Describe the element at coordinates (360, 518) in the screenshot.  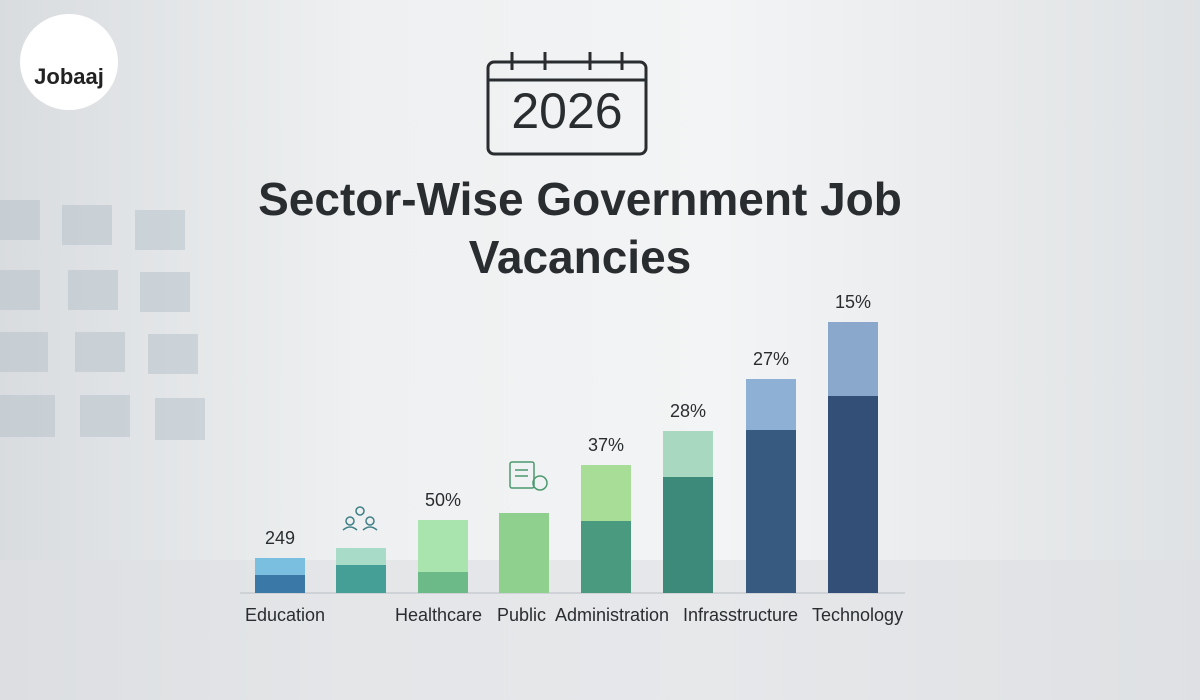
I see `people-icon` at that location.